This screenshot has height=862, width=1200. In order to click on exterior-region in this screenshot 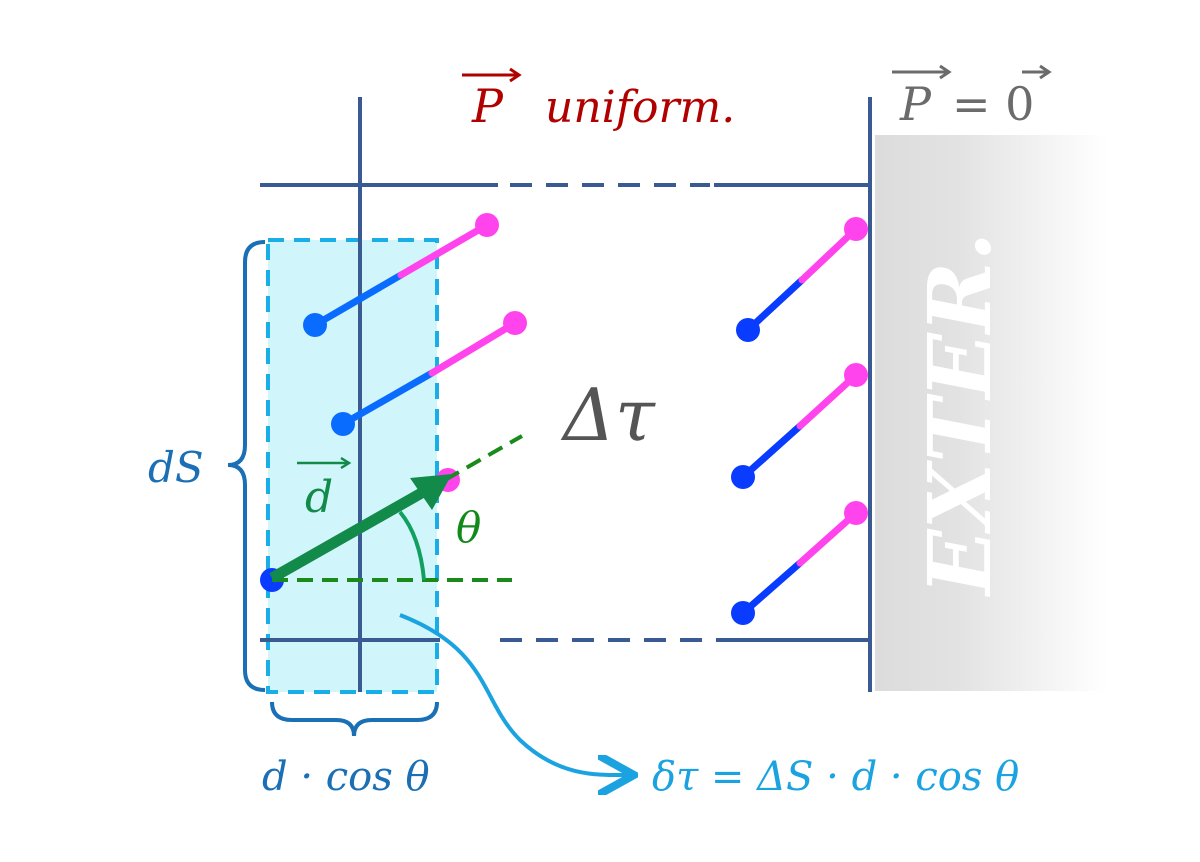, I will do `click(991, 413)`.